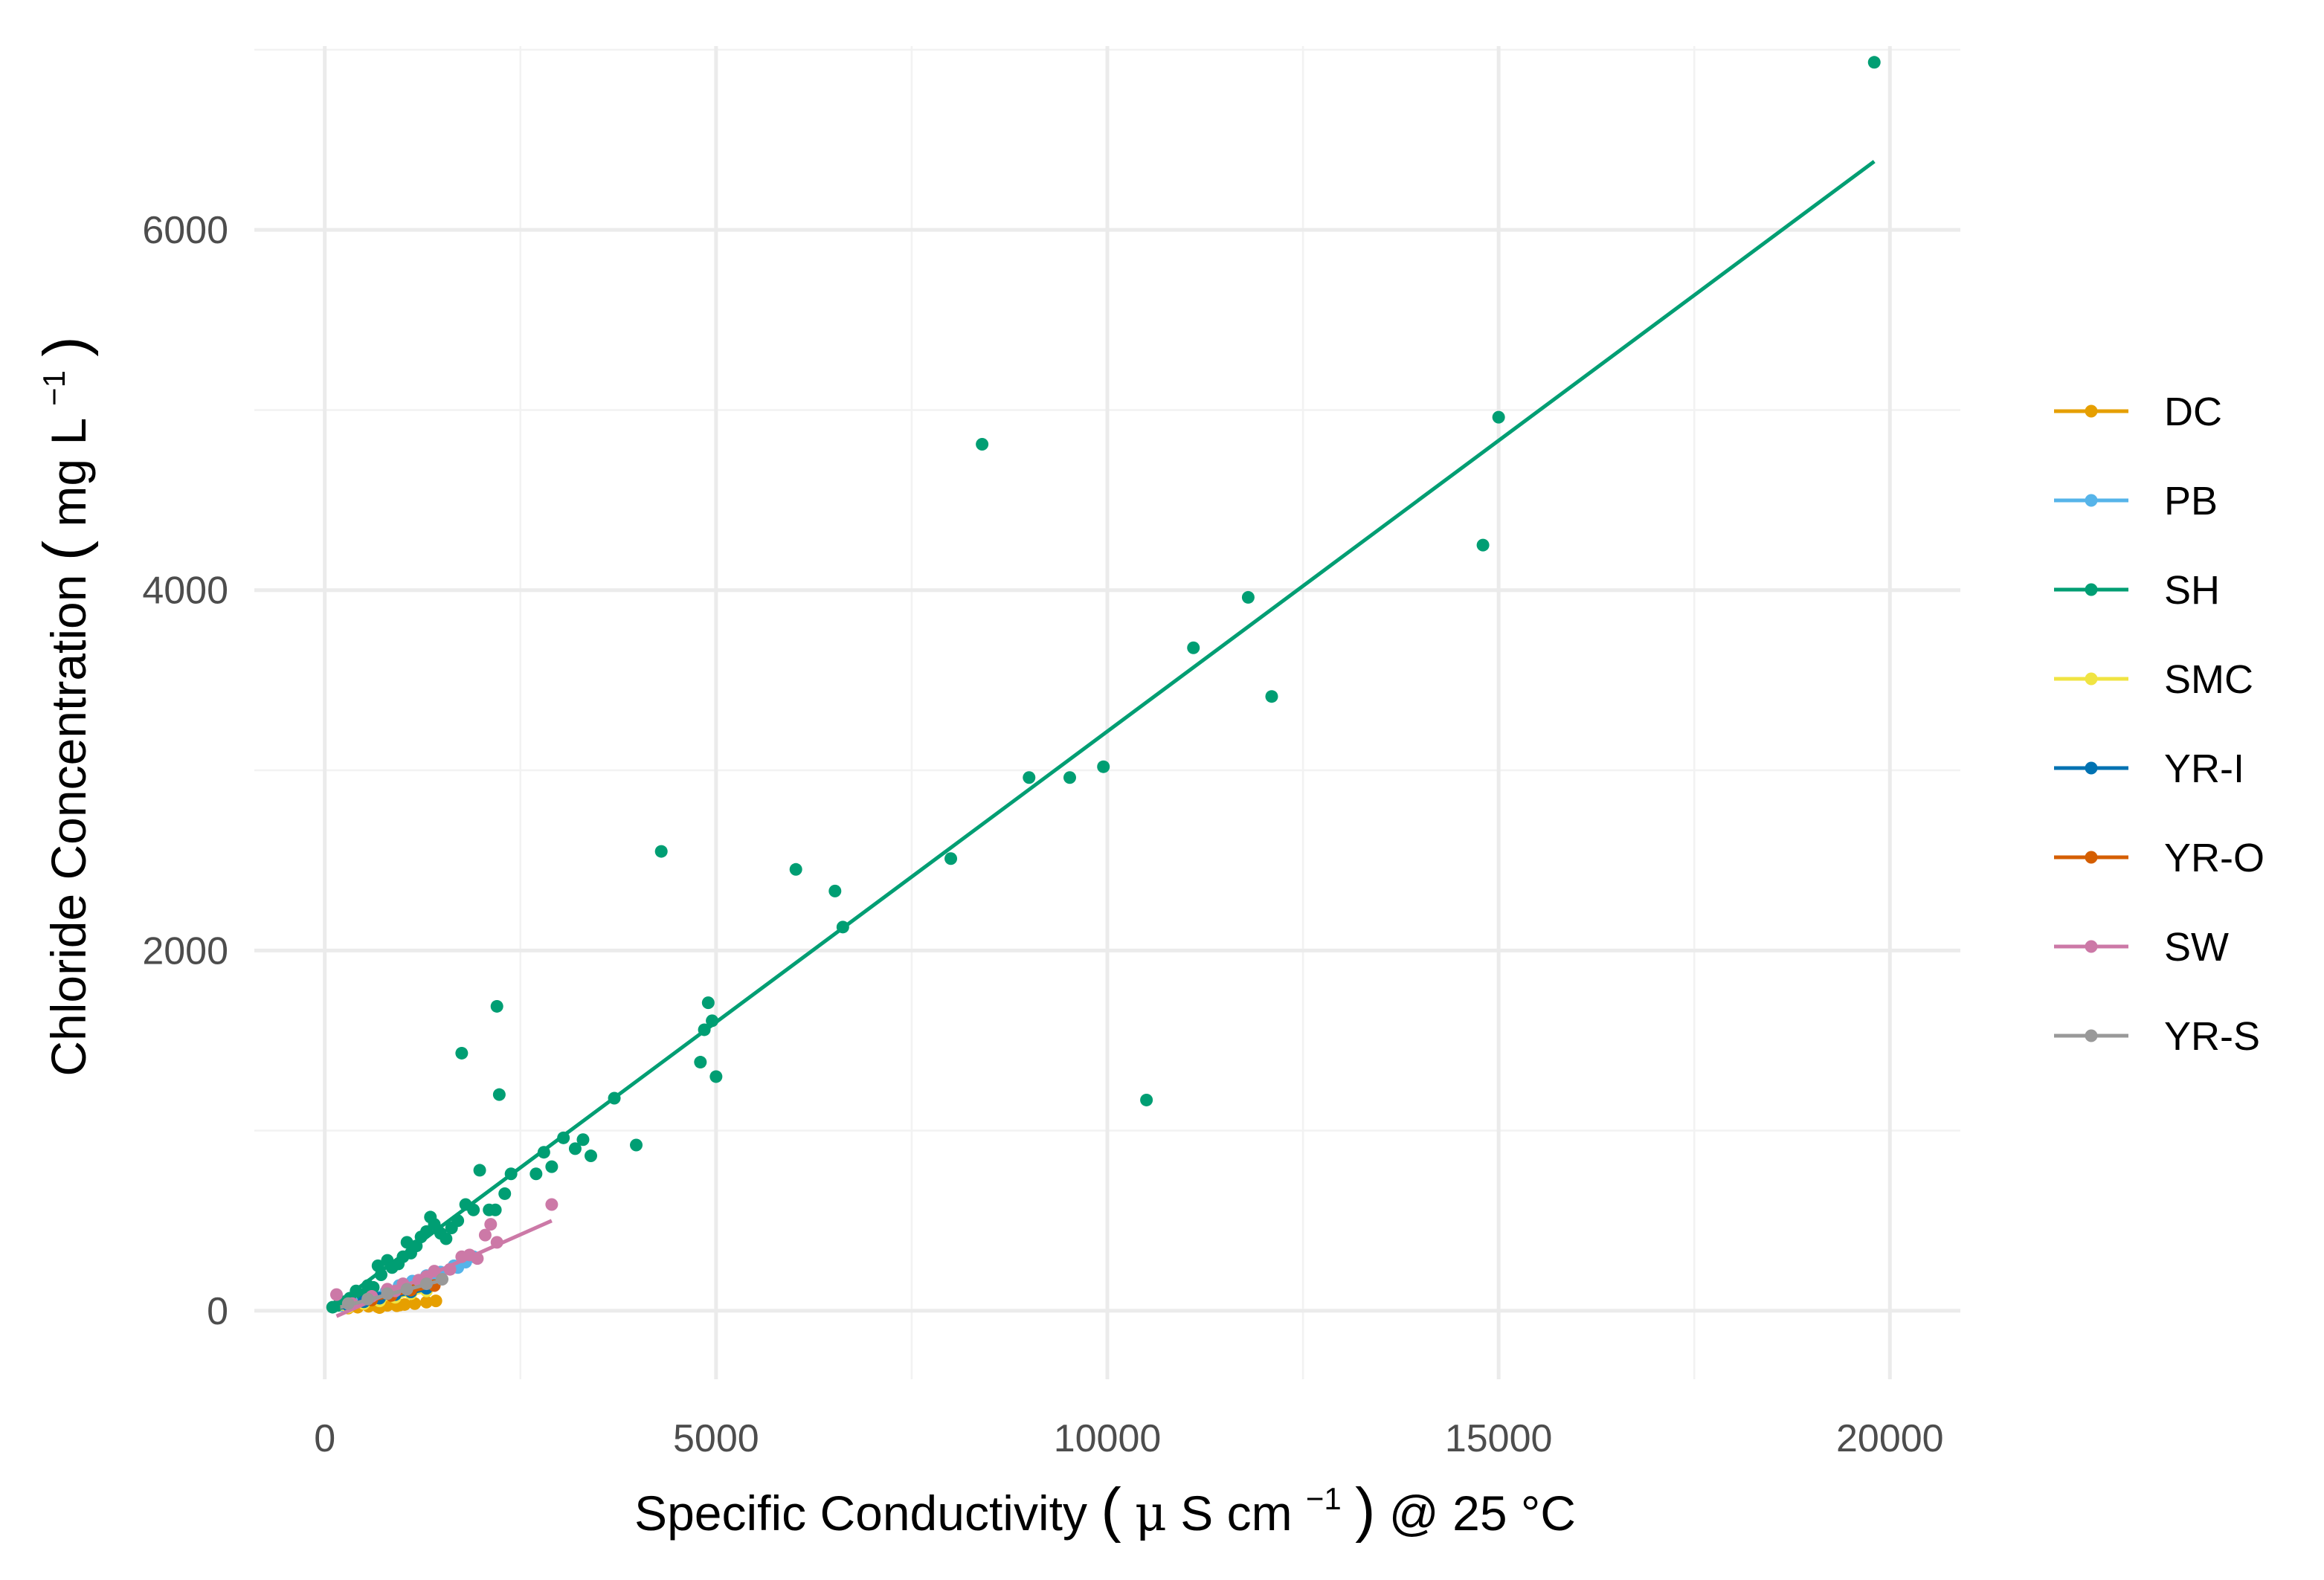 The width and height of the screenshot is (2324, 1580). I want to click on legend-label: PB, so click(2191, 501).